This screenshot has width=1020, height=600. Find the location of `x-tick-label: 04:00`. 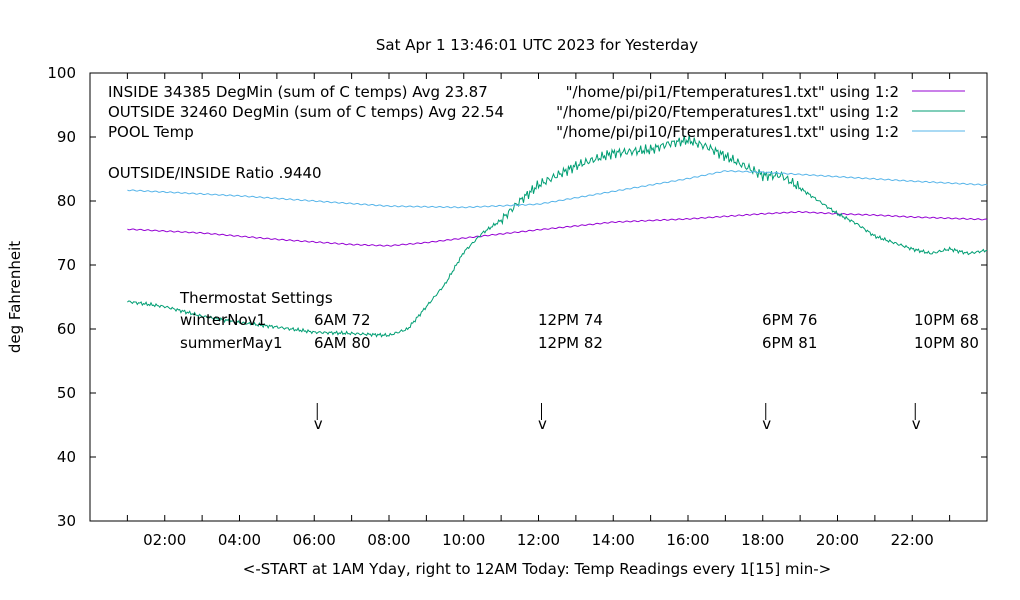

x-tick-label: 04:00 is located at coordinates (239, 540).